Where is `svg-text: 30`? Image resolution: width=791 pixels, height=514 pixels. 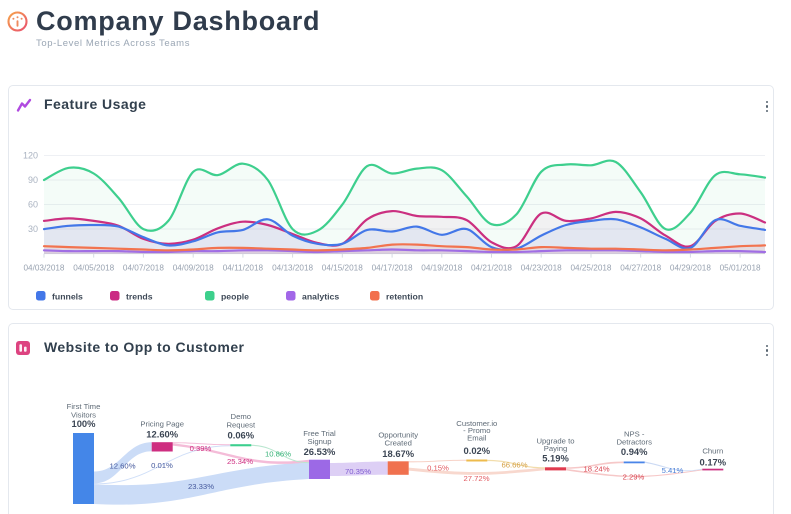
svg-text: 30 is located at coordinates (33, 229).